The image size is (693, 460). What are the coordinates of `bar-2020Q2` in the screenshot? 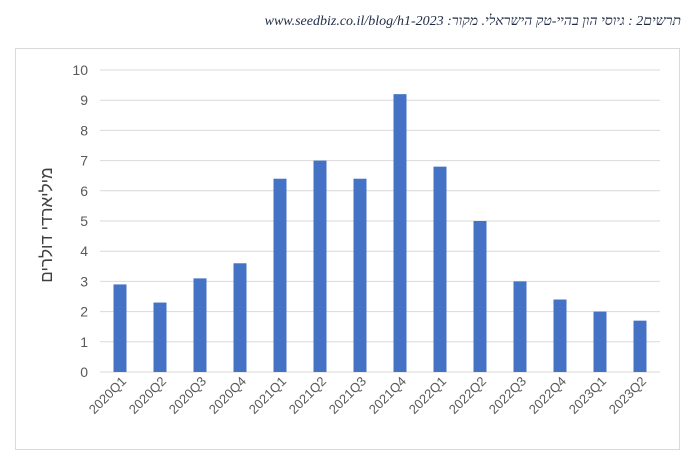 It's located at (160, 337).